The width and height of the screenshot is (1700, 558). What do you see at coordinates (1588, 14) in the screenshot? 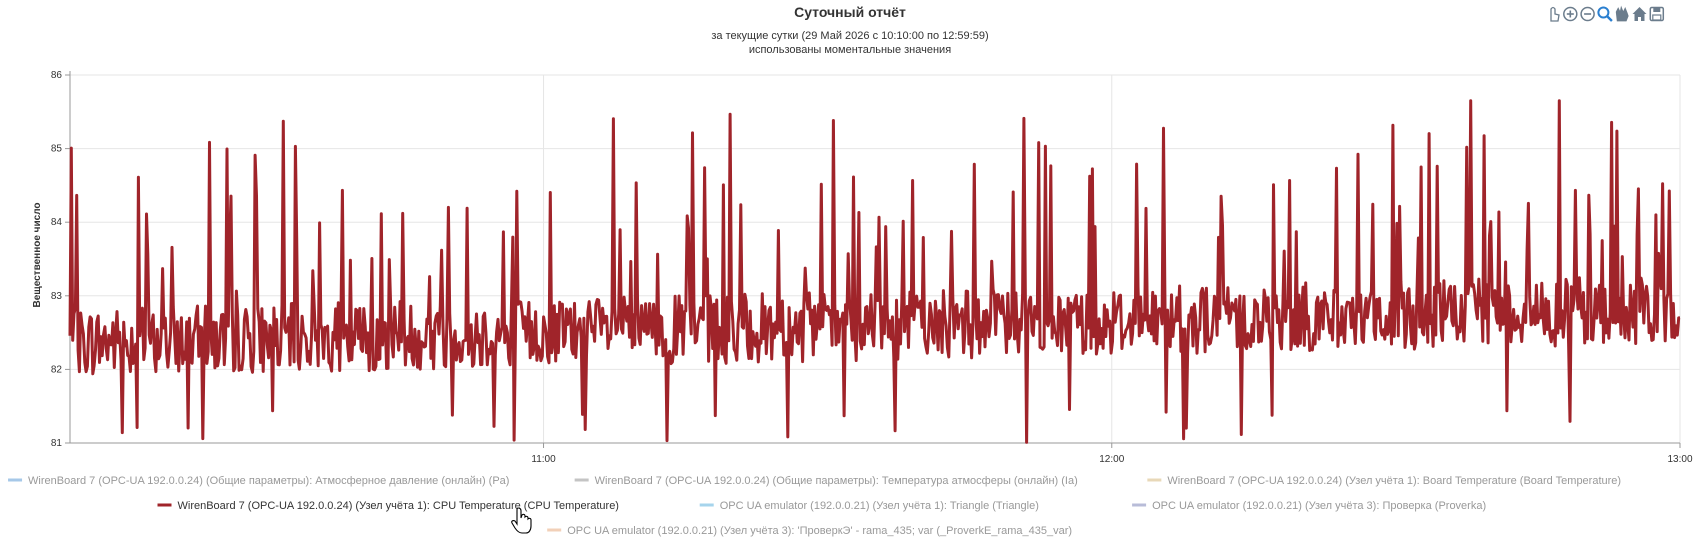
I see `zoom-out-icon` at bounding box center [1588, 14].